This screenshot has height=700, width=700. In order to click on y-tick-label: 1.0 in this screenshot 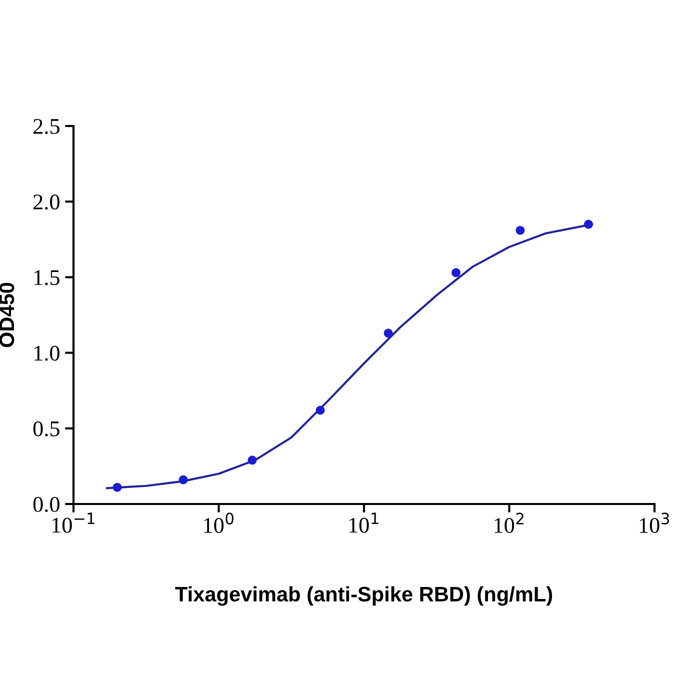, I will do `click(47, 353)`.